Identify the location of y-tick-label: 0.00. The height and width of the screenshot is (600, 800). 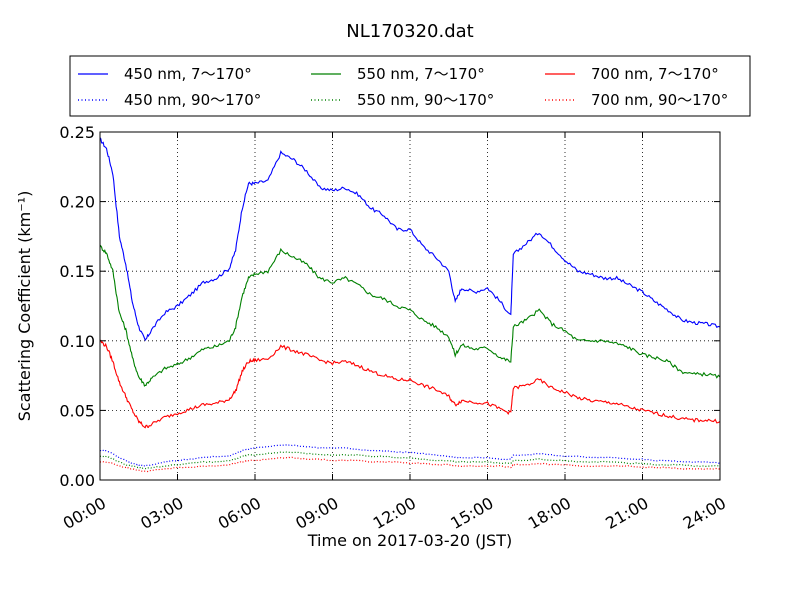
(77, 480).